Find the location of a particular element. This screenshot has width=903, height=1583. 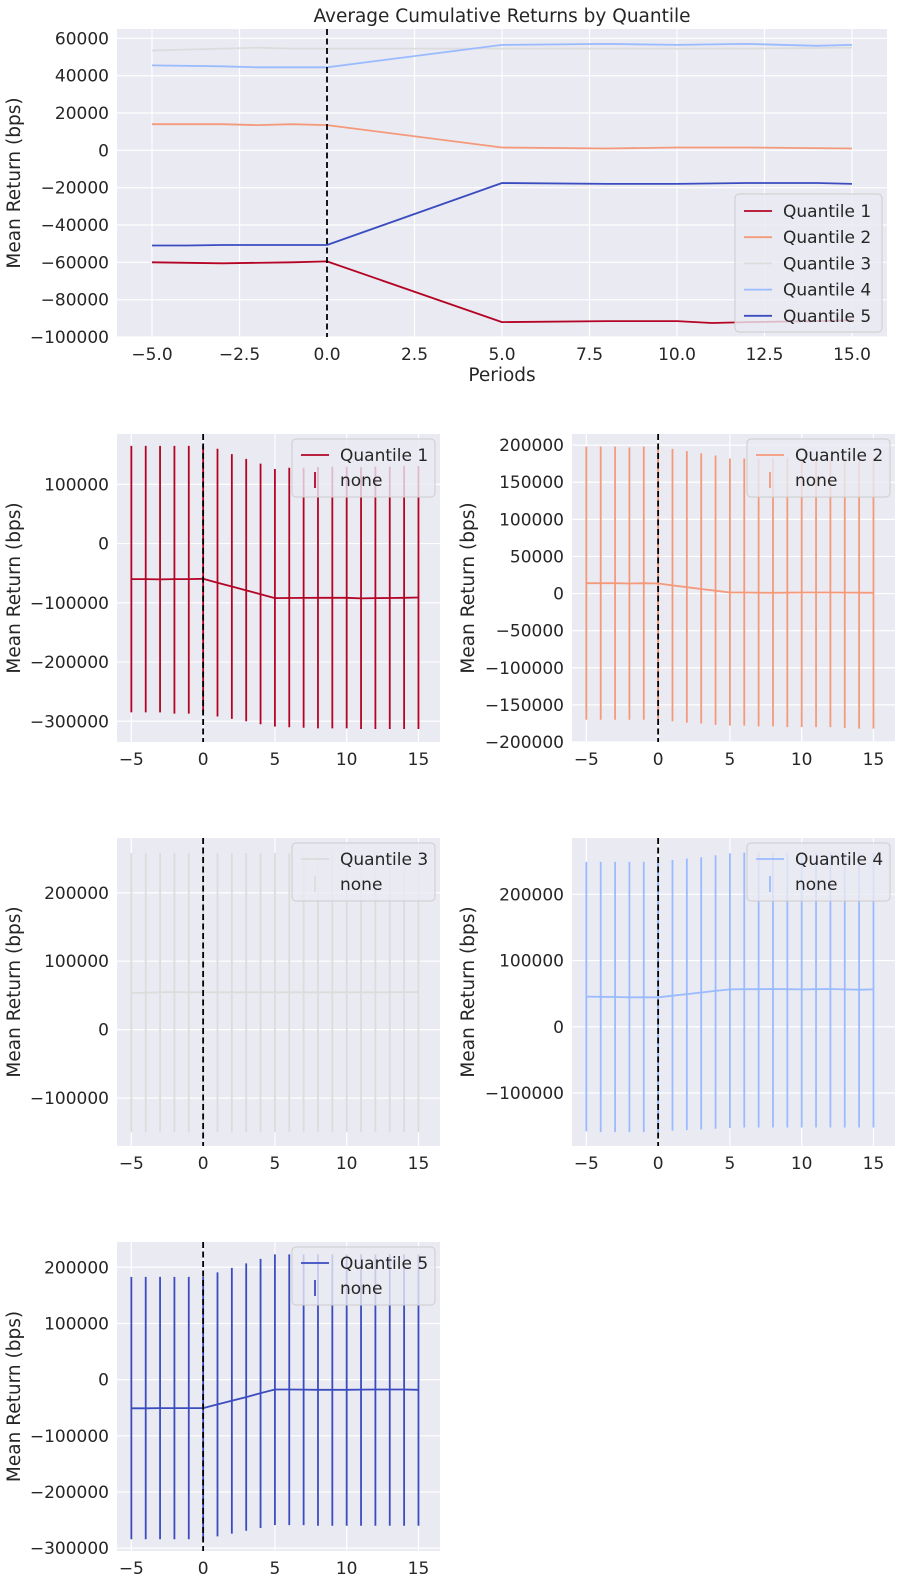

y-tick-label: 60000 is located at coordinates (82, 39).